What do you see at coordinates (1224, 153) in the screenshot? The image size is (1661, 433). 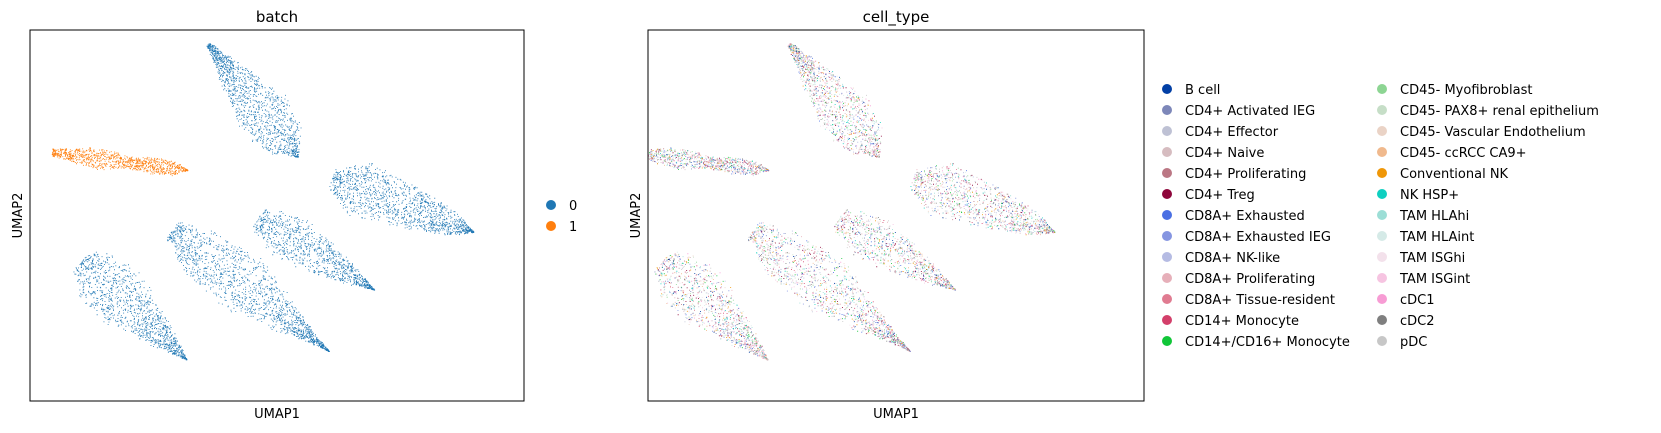 I see `cell-type-legend-label: CD4+ Naive` at bounding box center [1224, 153].